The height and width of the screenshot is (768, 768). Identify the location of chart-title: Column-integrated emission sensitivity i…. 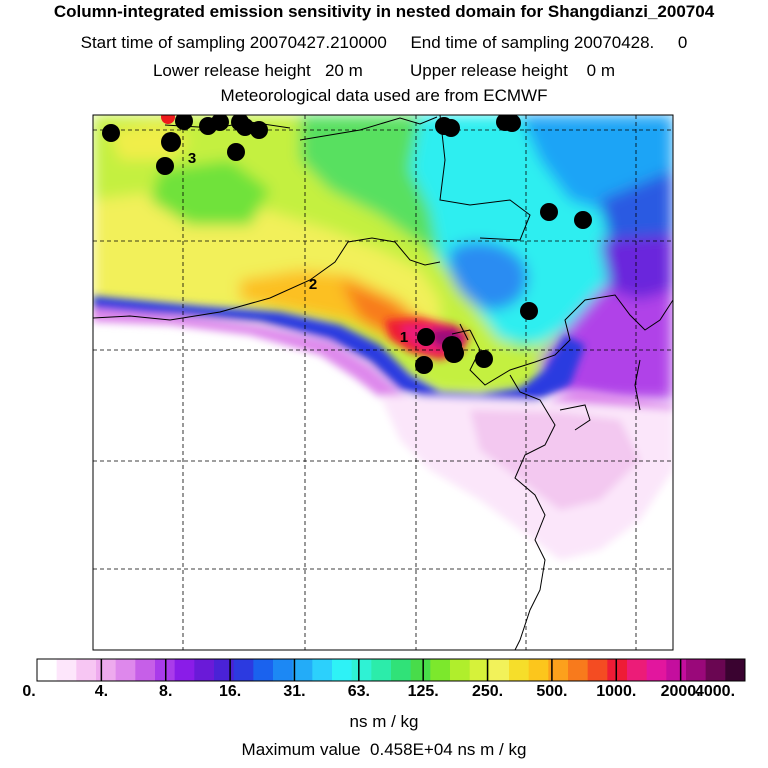
(384, 11).